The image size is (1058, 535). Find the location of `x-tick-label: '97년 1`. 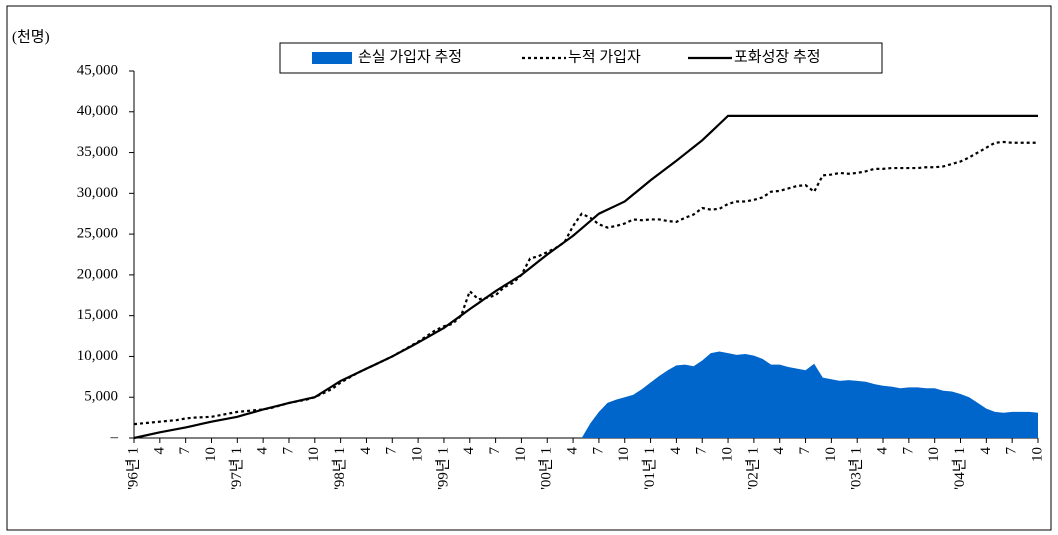

x-tick-label: '97년 1 is located at coordinates (236, 468).